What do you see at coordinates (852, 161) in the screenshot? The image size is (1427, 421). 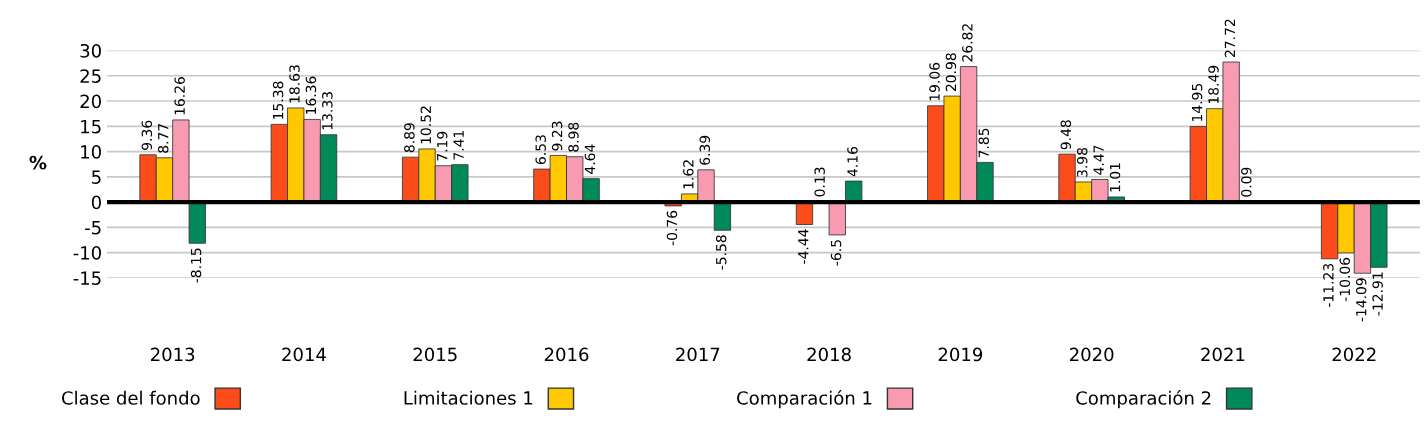 I see `data-label: 4.16` at bounding box center [852, 161].